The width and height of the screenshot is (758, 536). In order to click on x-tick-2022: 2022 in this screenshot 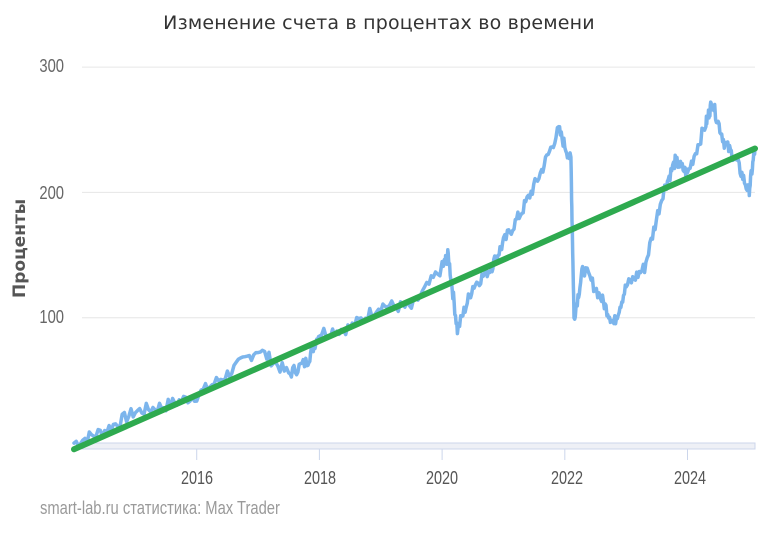, I will do `click(567, 478)`.